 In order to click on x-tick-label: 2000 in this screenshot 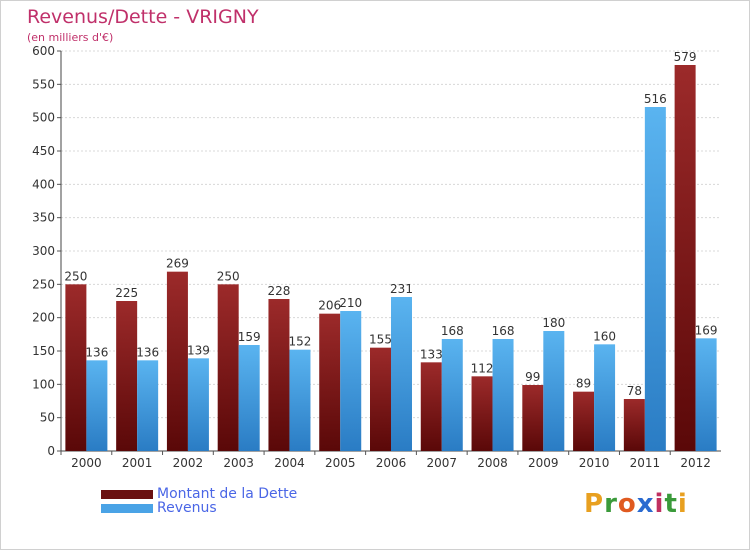, I will do `click(86, 463)`.